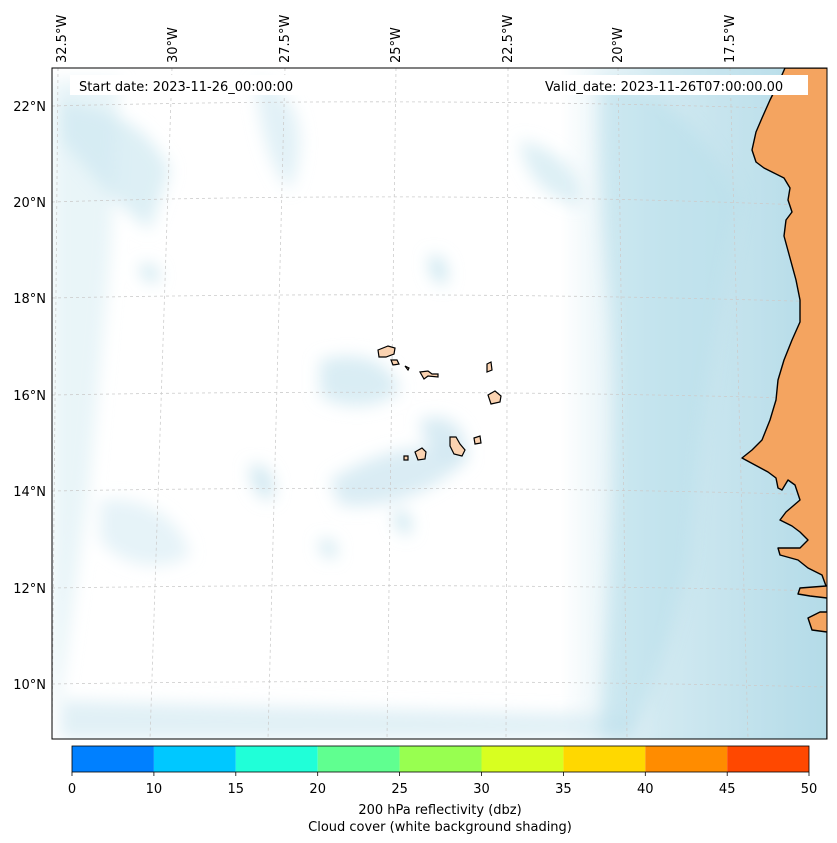 Image resolution: width=837 pixels, height=843 pixels. What do you see at coordinates (396, 45) in the screenshot?
I see `lon-label-25w: 25°W` at bounding box center [396, 45].